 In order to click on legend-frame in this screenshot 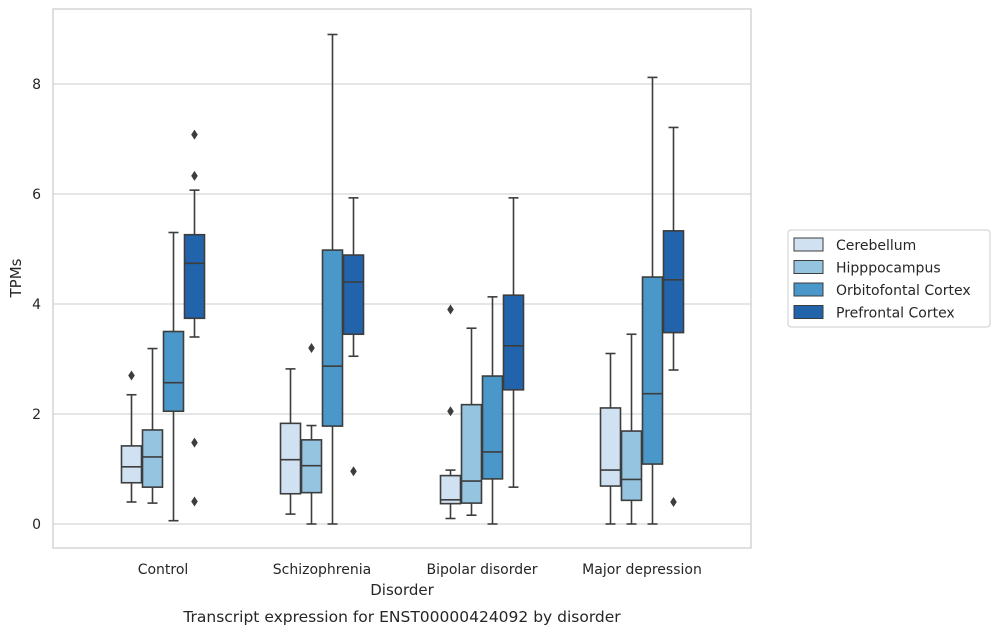, I will do `click(889, 278)`.